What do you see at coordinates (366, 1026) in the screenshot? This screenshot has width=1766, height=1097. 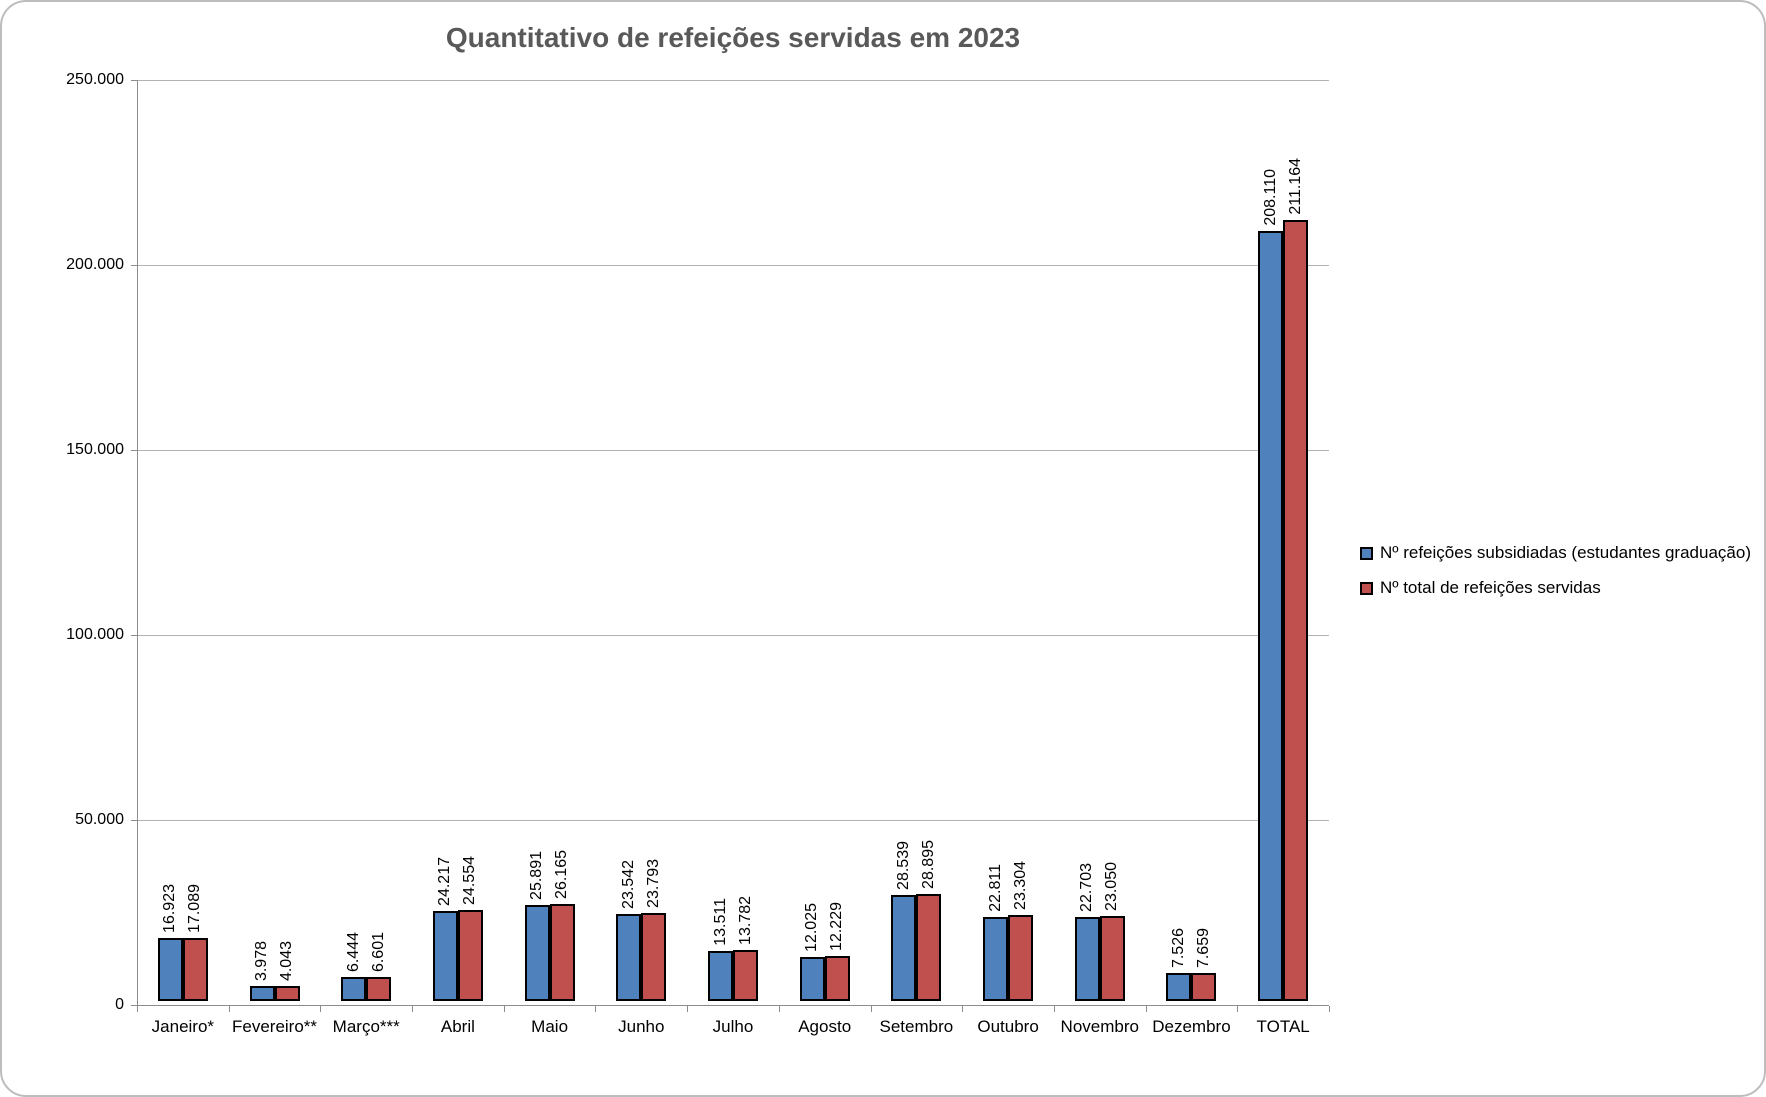 I see `category-label: Março***` at bounding box center [366, 1026].